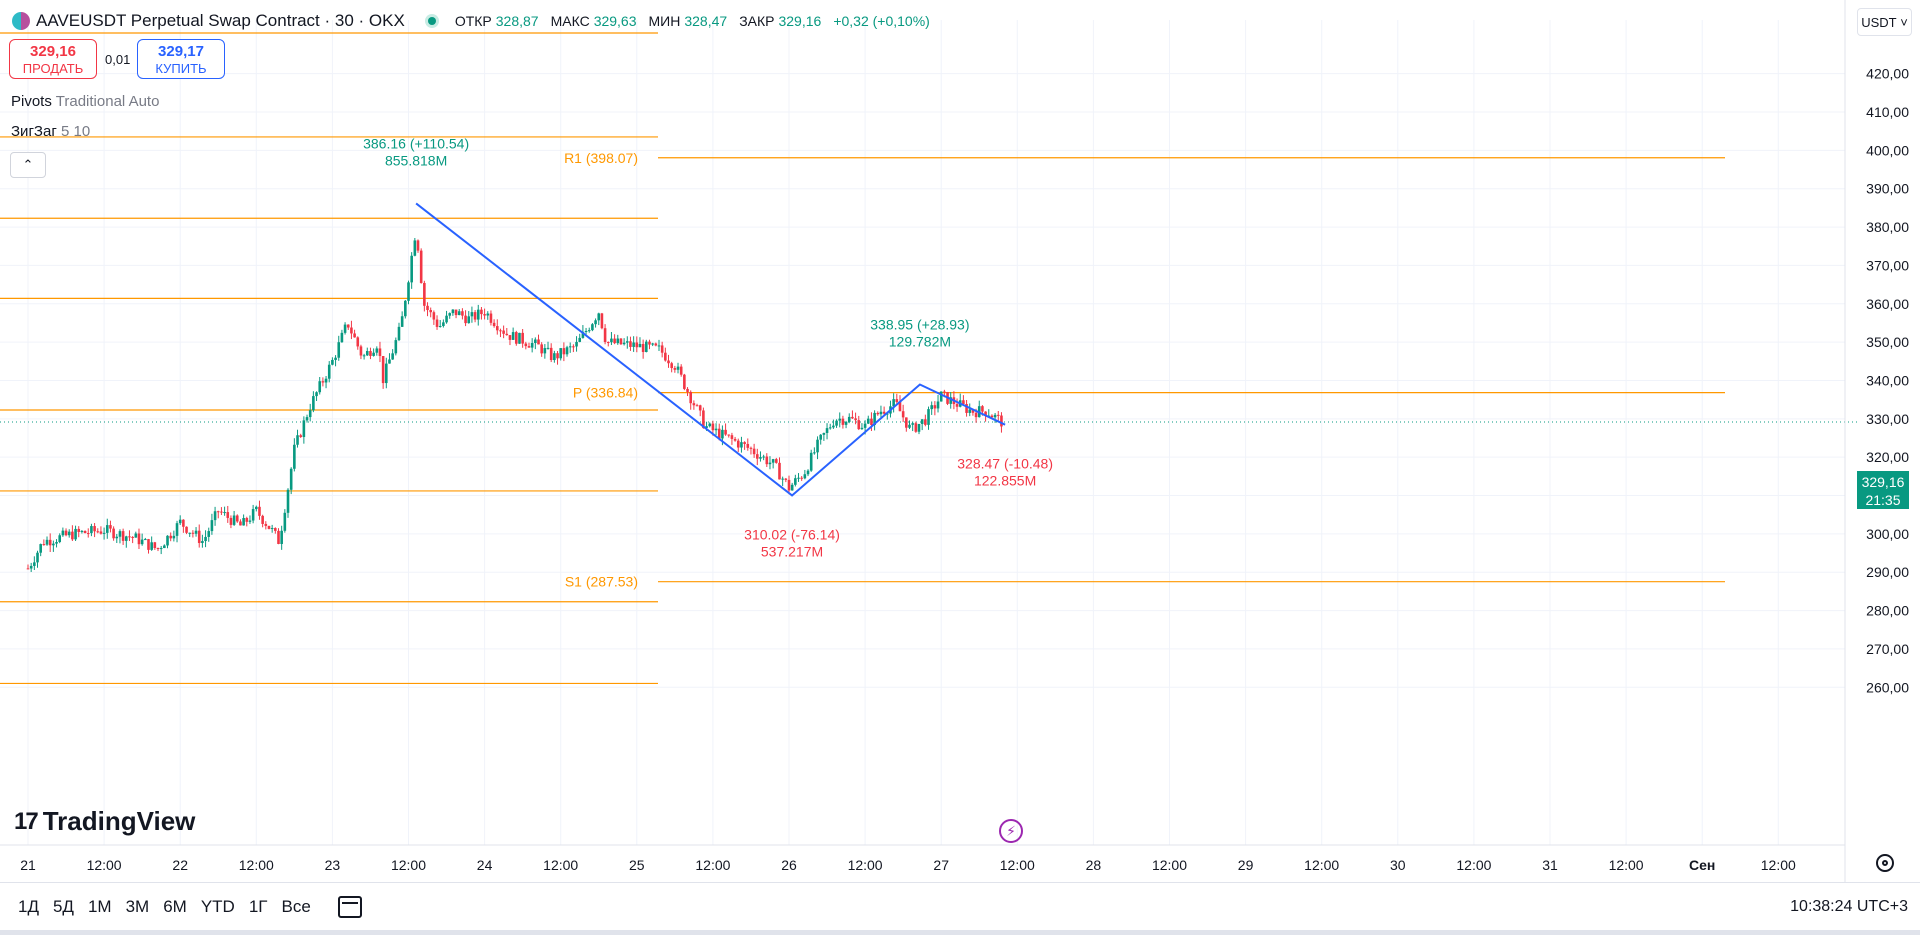 This screenshot has width=1920, height=935. Describe the element at coordinates (50, 131) in the screenshot. I see `indicator-zigzag: ЗигЗаг 5 10` at that location.